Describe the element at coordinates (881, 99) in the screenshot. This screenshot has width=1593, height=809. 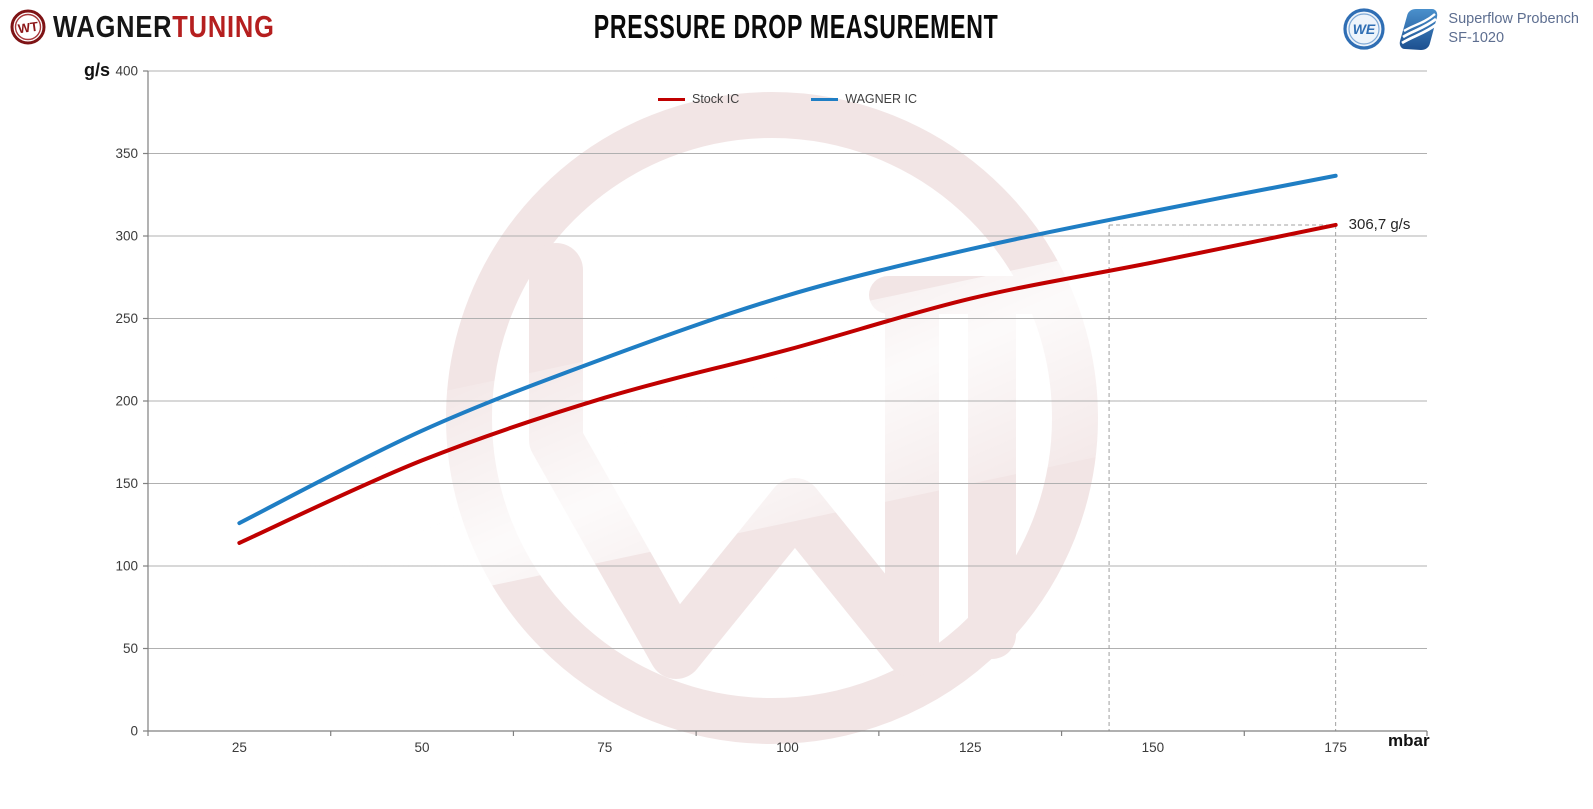
I see `legend-label: WAGNER IC` at that location.